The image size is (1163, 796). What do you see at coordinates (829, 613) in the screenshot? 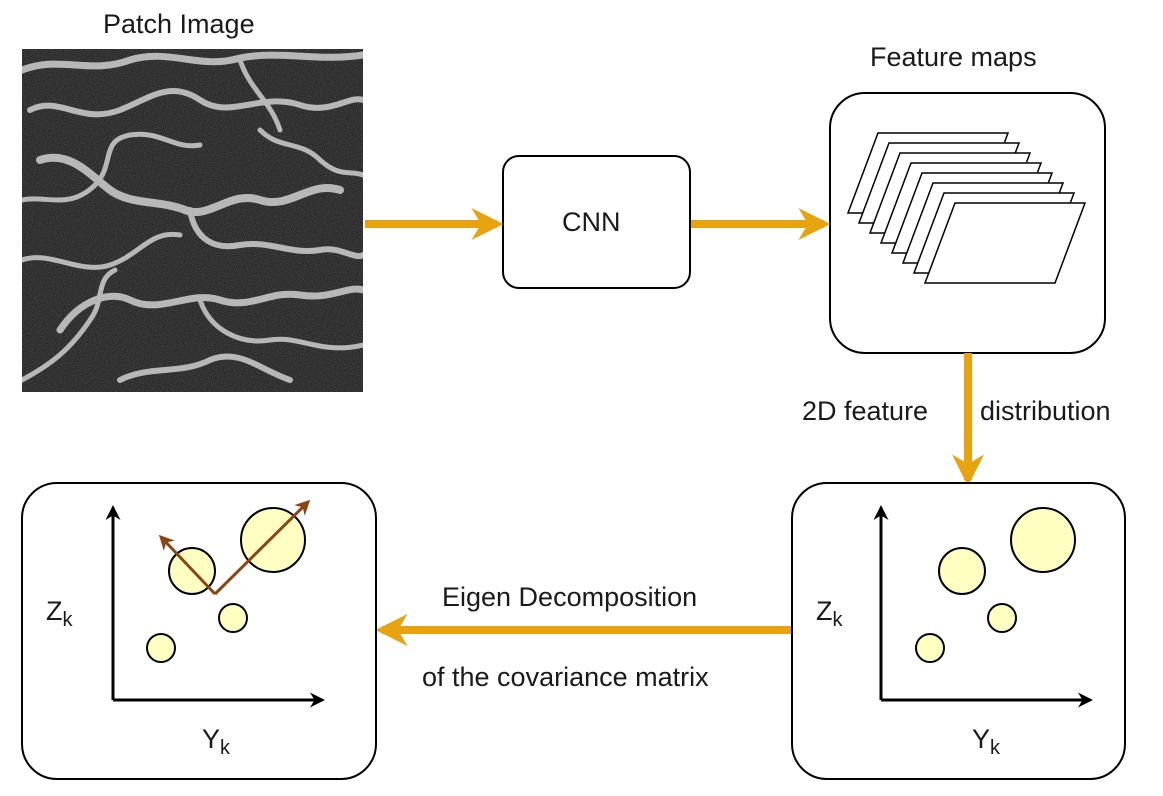
I see `distribution-y-axis-label: Zk` at bounding box center [829, 613].